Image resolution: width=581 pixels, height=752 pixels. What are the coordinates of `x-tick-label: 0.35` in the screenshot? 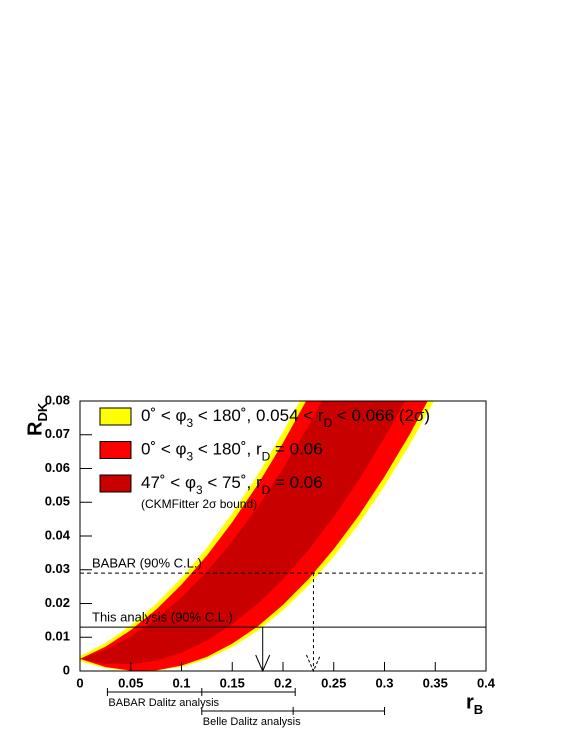 It's located at (435, 682).